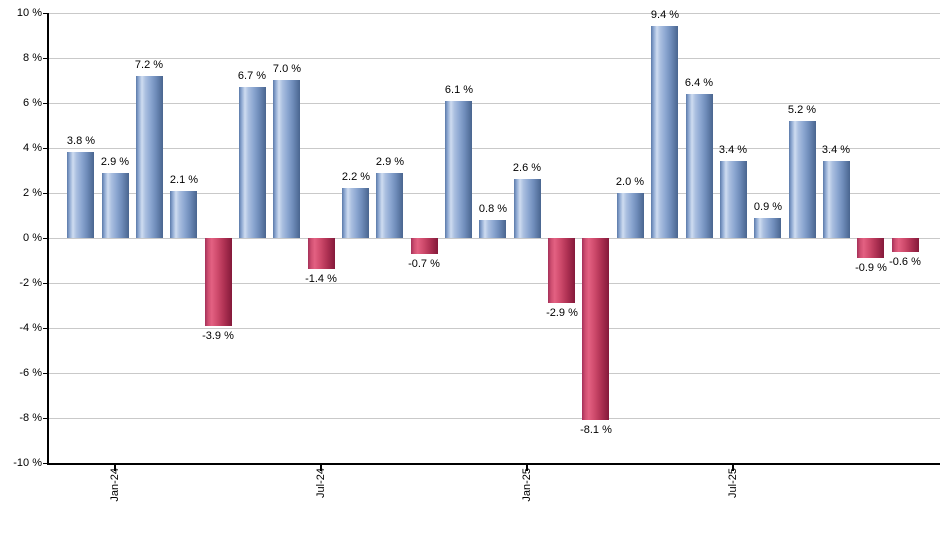 The image size is (940, 550). Describe the element at coordinates (562, 313) in the screenshot. I see `bar-value-label: -2.9 %` at that location.